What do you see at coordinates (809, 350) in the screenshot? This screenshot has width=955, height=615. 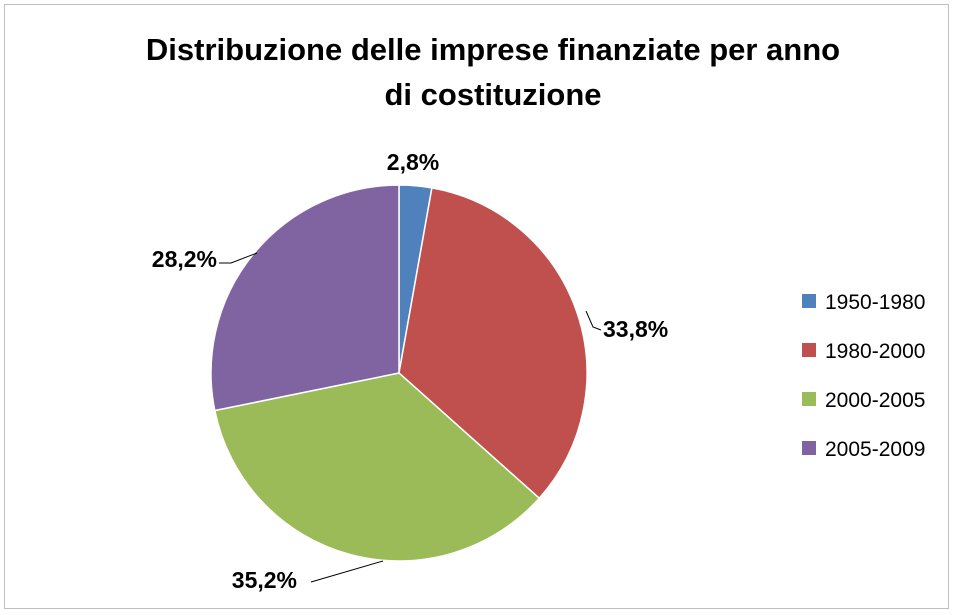 I see `legend-swatch-1980-2000` at bounding box center [809, 350].